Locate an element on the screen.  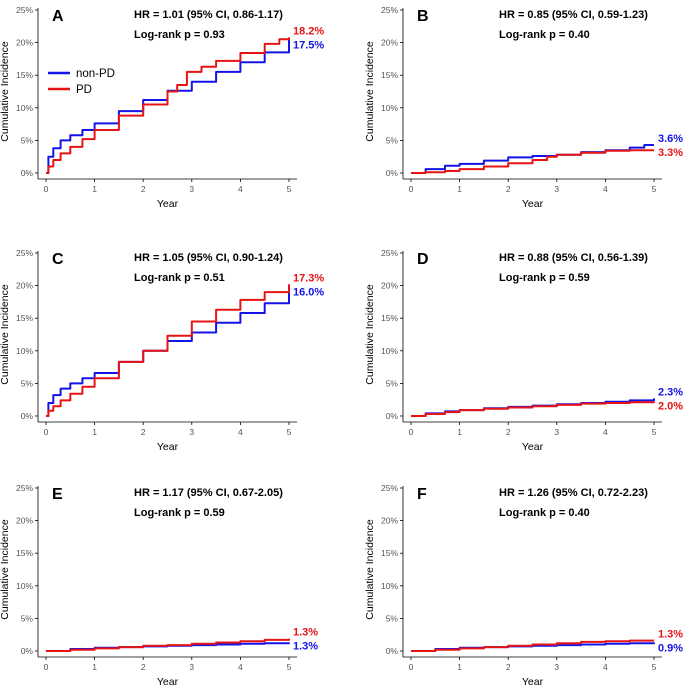
legend: non-PD PD is located at coordinates (81, 82).